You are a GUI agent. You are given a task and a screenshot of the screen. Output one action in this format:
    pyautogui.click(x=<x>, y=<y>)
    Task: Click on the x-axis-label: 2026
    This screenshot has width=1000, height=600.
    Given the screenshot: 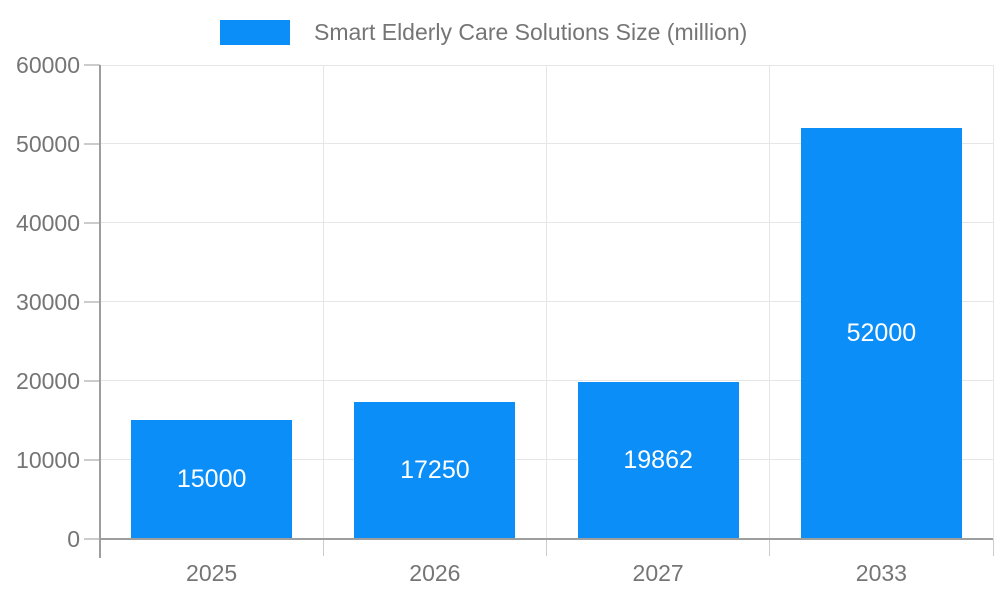 What is the action you would take?
    pyautogui.click(x=435, y=573)
    